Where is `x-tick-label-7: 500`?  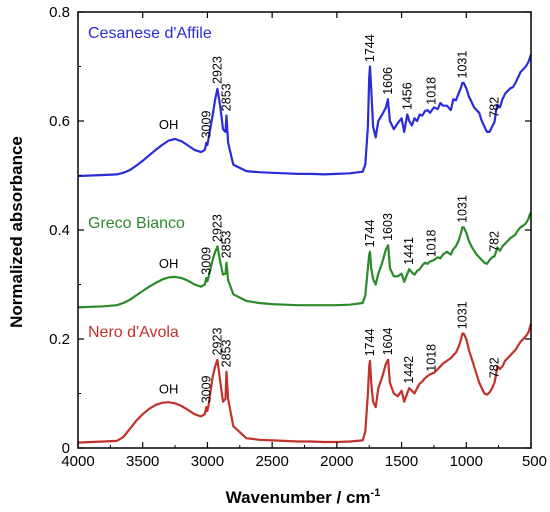 x-tick-label-7: 500 is located at coordinates (534, 461).